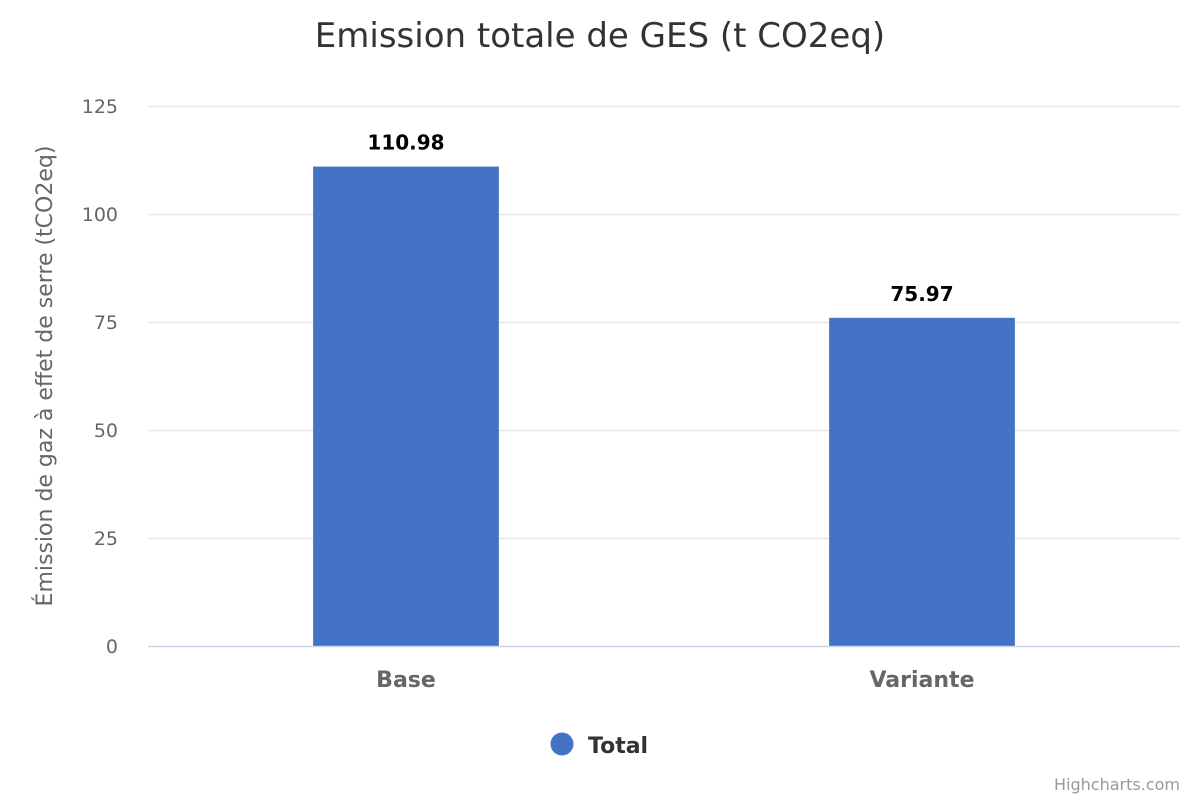 This screenshot has height=800, width=1200. Describe the element at coordinates (660, 218) in the screenshot. I see `data-labels: 110.98 75.97` at that location.